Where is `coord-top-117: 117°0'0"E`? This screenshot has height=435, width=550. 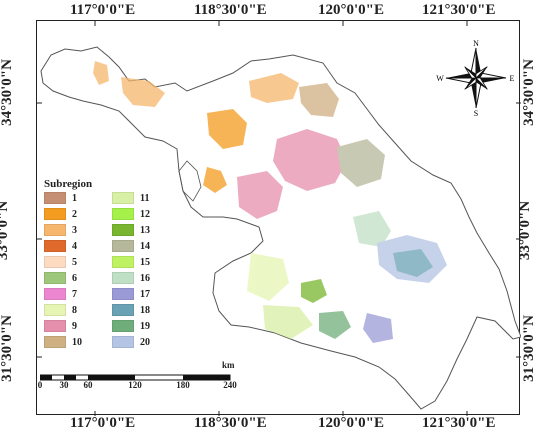
coord-top-117: 117°0'0"E is located at coordinates (103, 10).